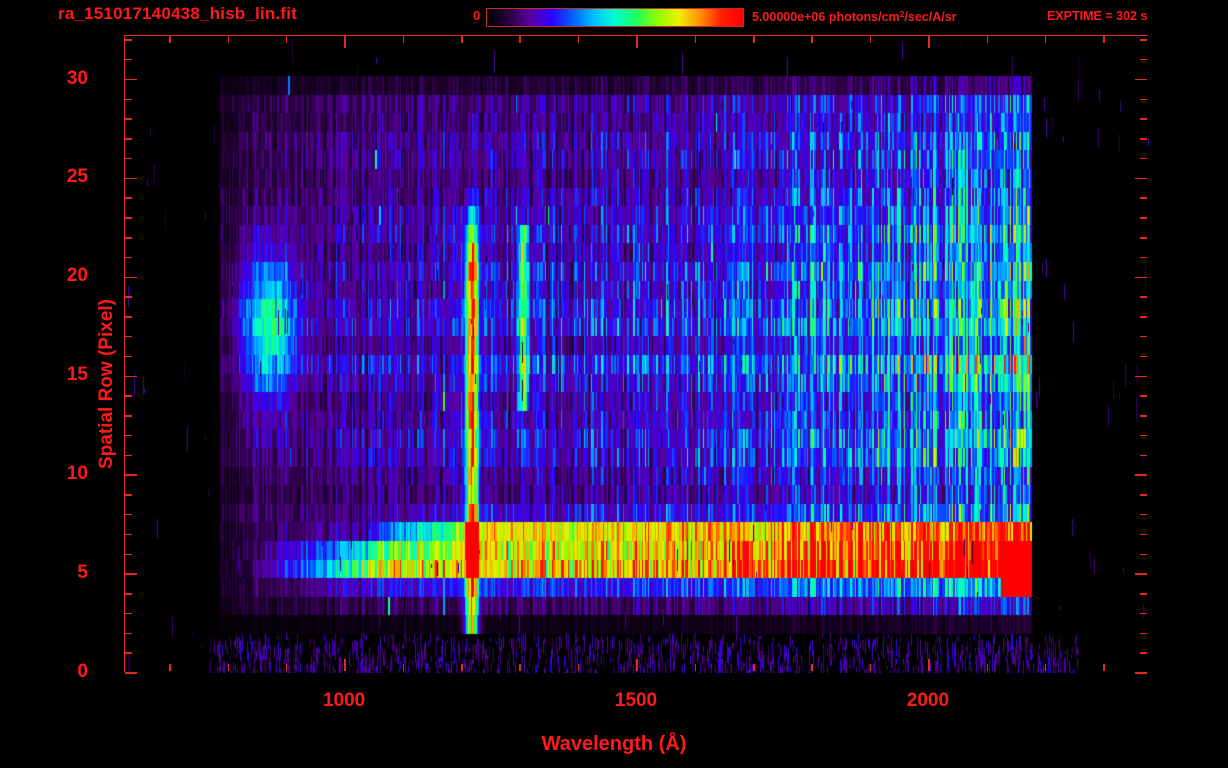 Image resolution: width=1228 pixels, height=768 pixels. Describe the element at coordinates (477, 15) in the screenshot. I see `colorbar-min-label: 0` at that location.